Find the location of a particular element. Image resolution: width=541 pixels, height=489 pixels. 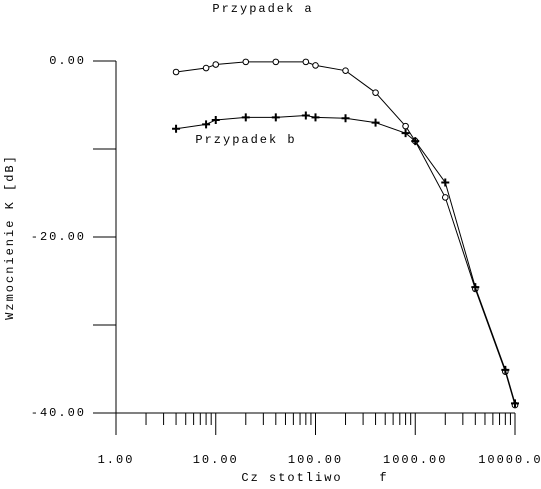

y-tick-label: -40.00 is located at coordinates (58, 413).